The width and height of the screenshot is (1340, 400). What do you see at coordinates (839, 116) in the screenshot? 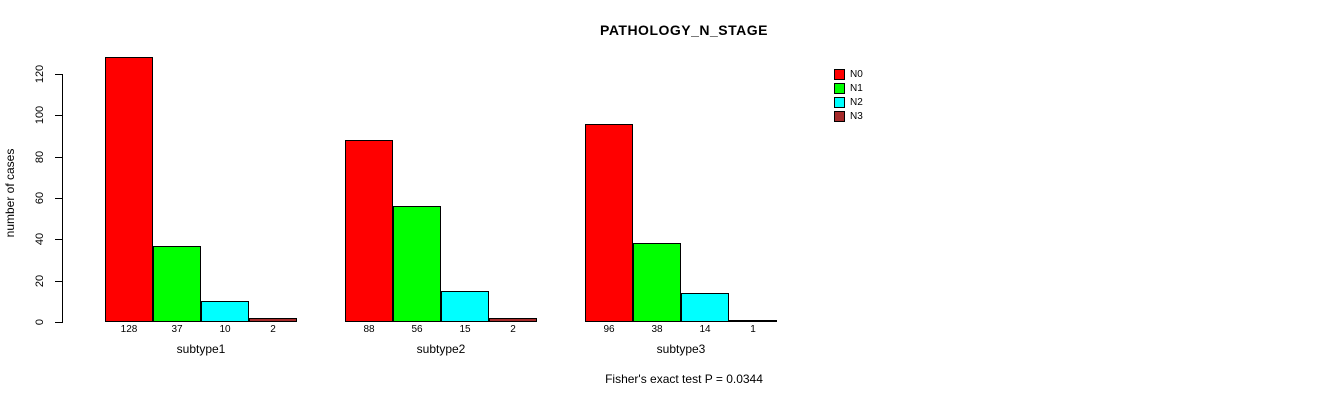
I see `n3-swatch` at bounding box center [839, 116].